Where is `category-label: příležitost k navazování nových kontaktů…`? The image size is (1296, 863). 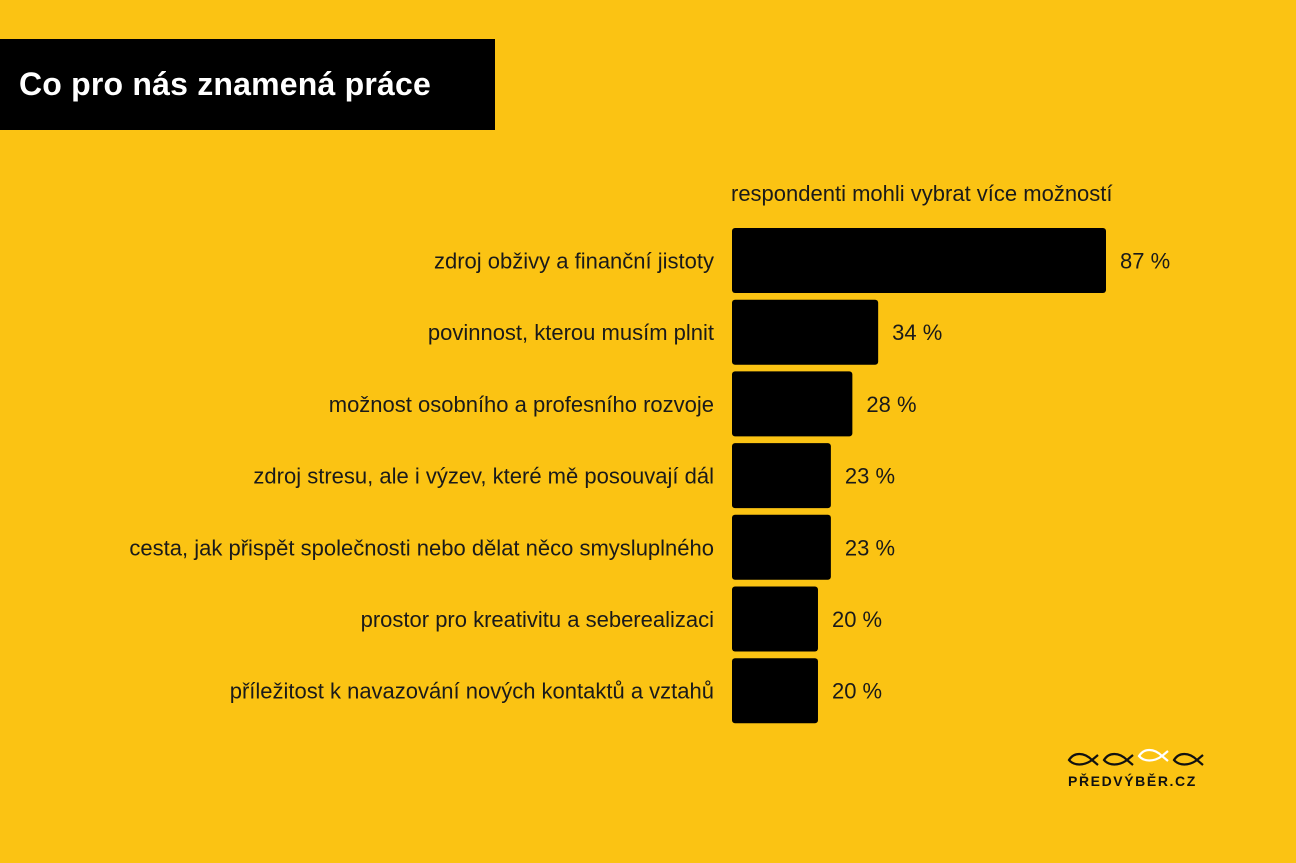
category-label: příležitost k navazování nových kontaktů… is located at coordinates (472, 691).